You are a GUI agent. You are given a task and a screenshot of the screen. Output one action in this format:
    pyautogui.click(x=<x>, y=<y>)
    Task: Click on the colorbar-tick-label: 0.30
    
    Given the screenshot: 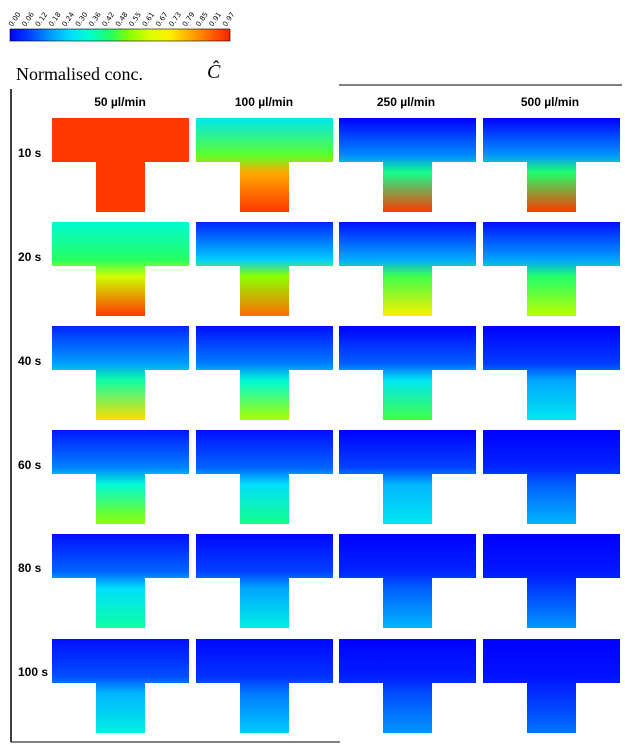 What is the action you would take?
    pyautogui.click(x=81, y=19)
    